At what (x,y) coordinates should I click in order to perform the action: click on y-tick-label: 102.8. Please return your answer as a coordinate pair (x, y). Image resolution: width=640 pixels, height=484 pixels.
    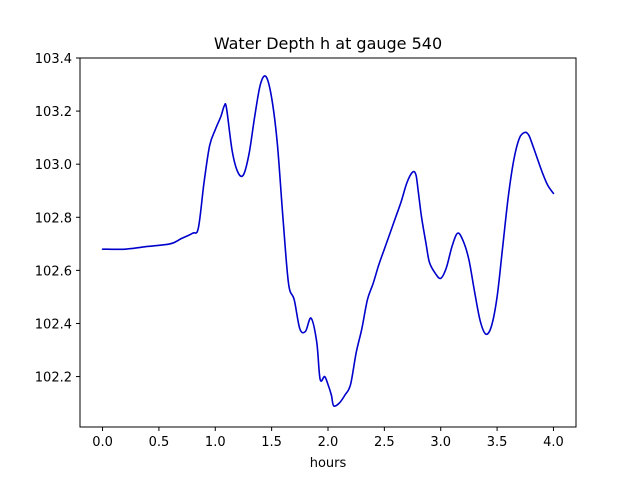
    Looking at the image, I should click on (53, 218).